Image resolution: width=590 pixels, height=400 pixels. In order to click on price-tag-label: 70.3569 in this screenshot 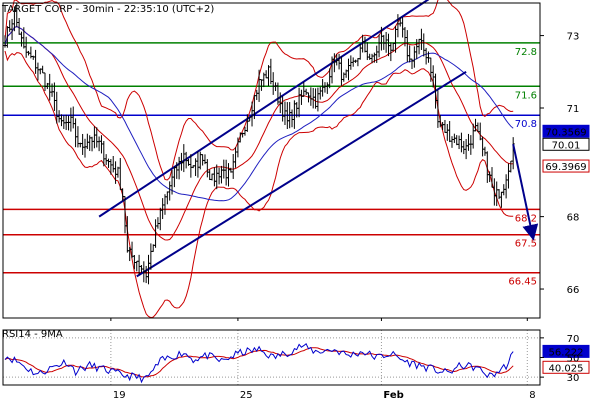, I will do `click(565, 132)`.